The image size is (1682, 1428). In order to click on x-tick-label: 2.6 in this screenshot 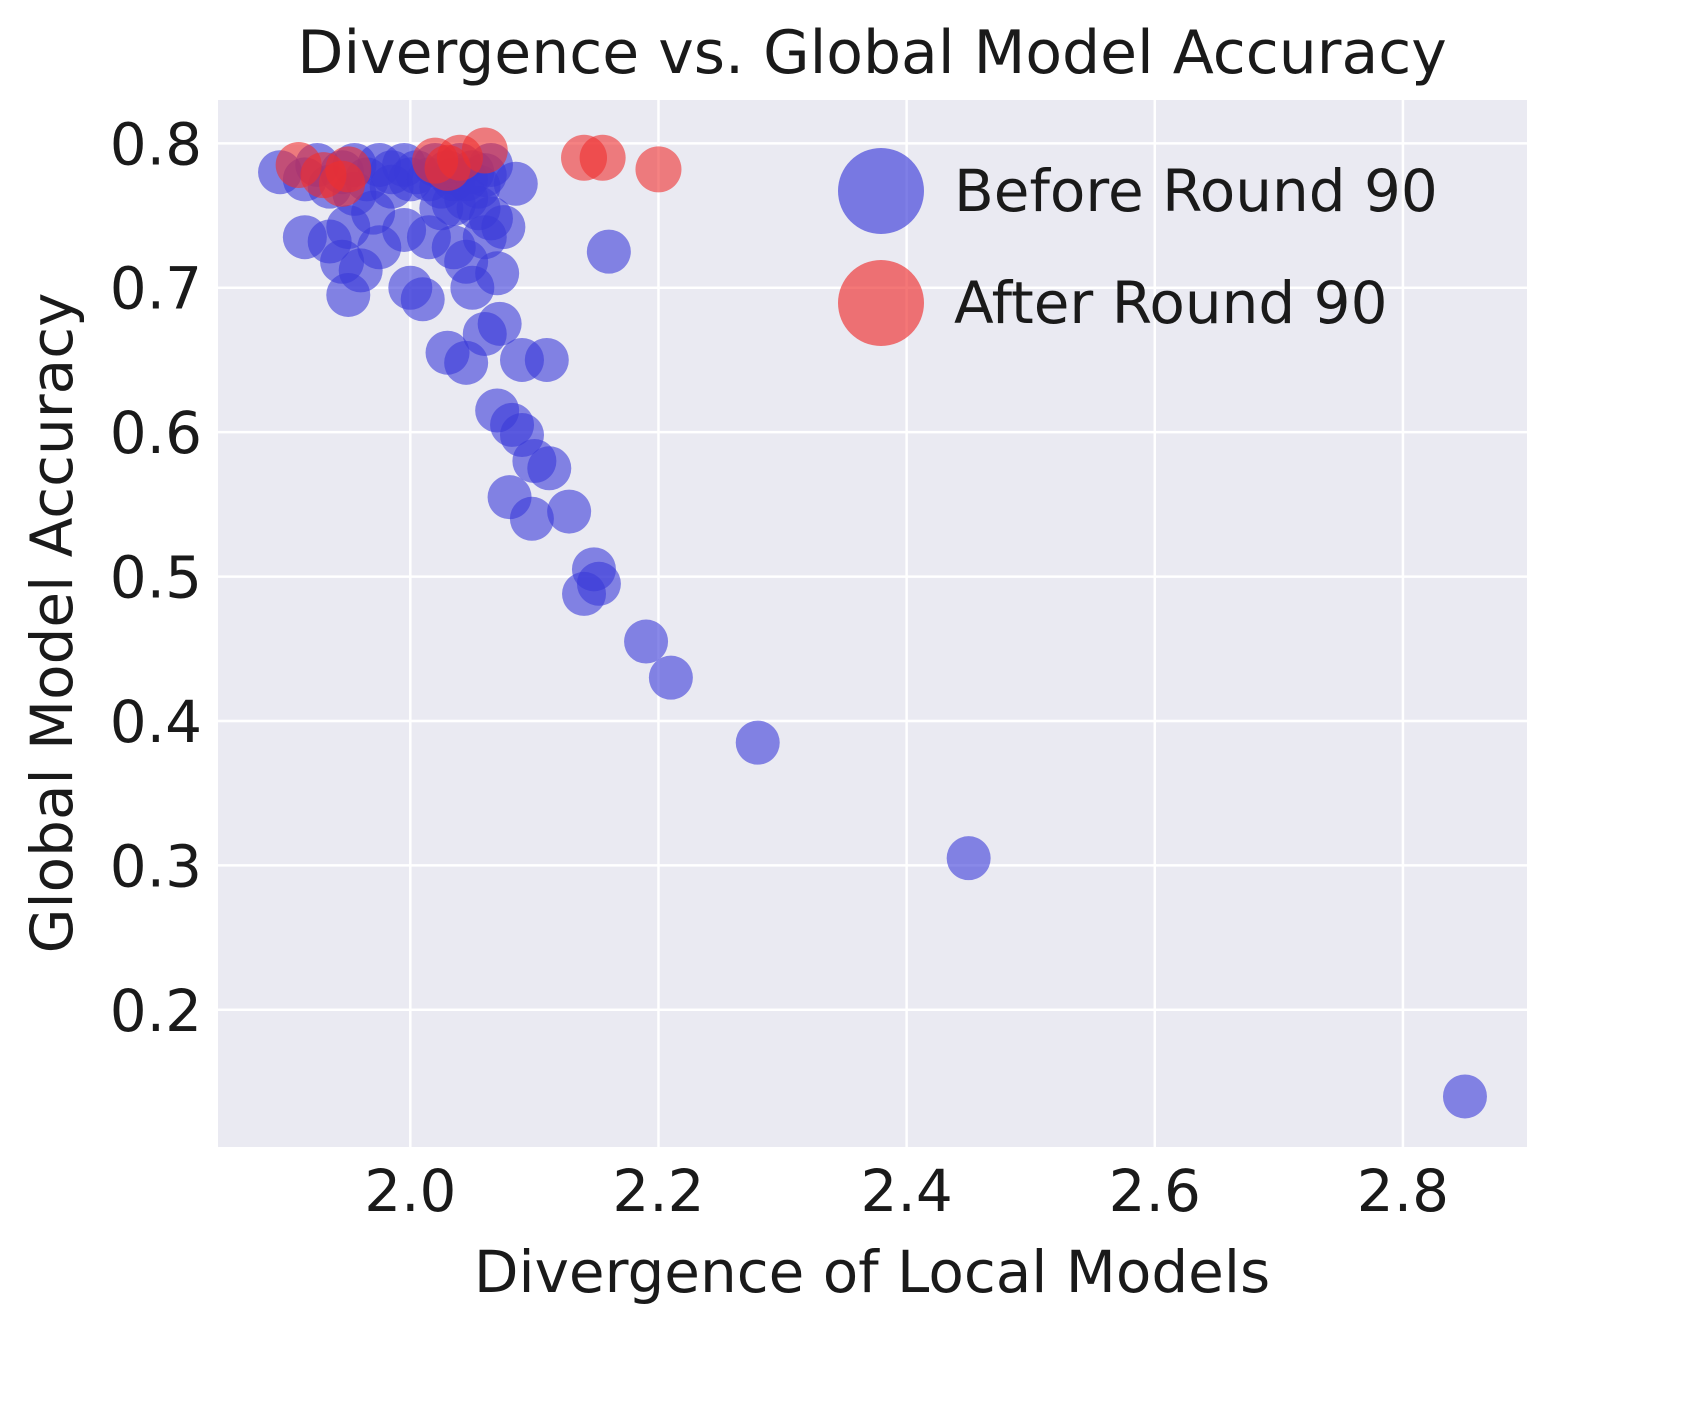, I will do `click(1155, 1191)`.